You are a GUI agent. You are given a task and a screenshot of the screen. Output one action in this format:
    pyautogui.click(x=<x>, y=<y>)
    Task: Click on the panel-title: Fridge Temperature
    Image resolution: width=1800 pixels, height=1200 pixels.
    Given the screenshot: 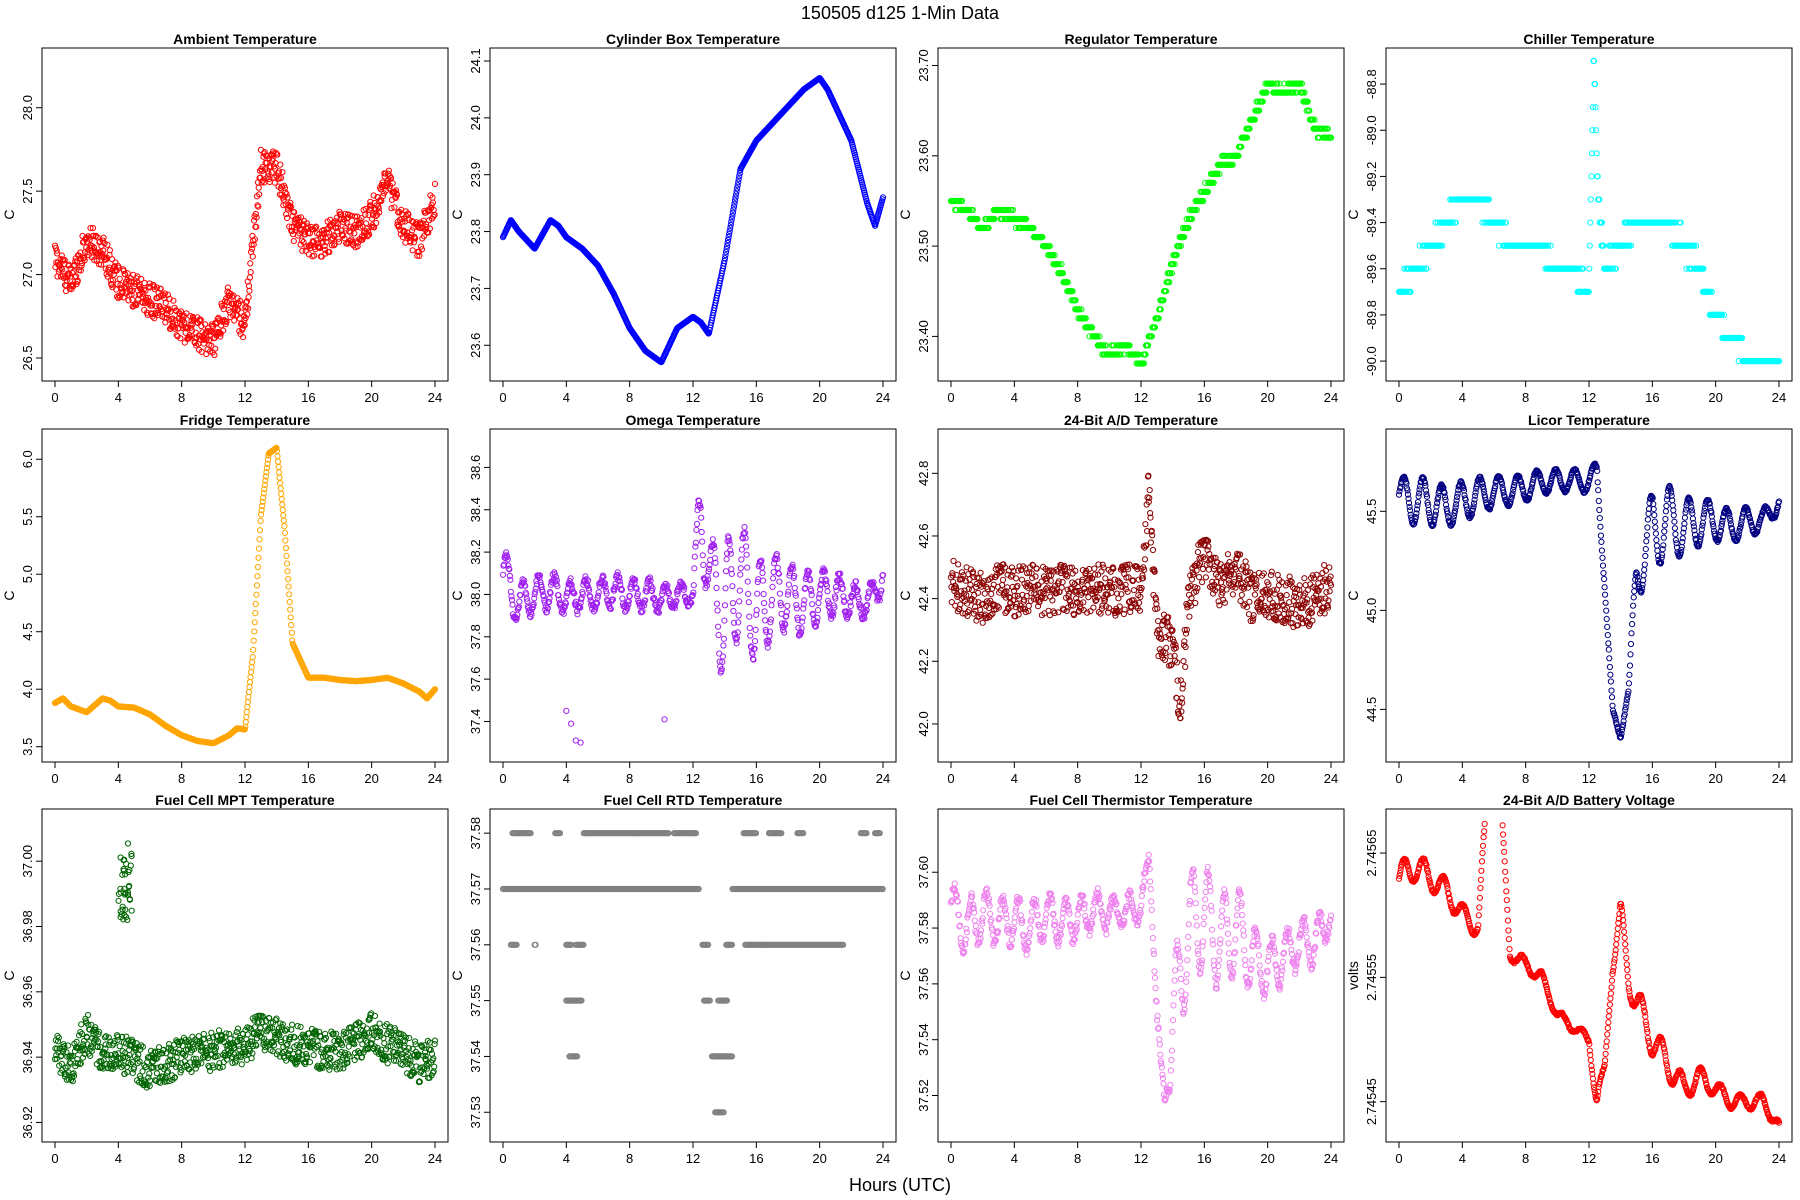 What is the action you would take?
    pyautogui.click(x=245, y=420)
    